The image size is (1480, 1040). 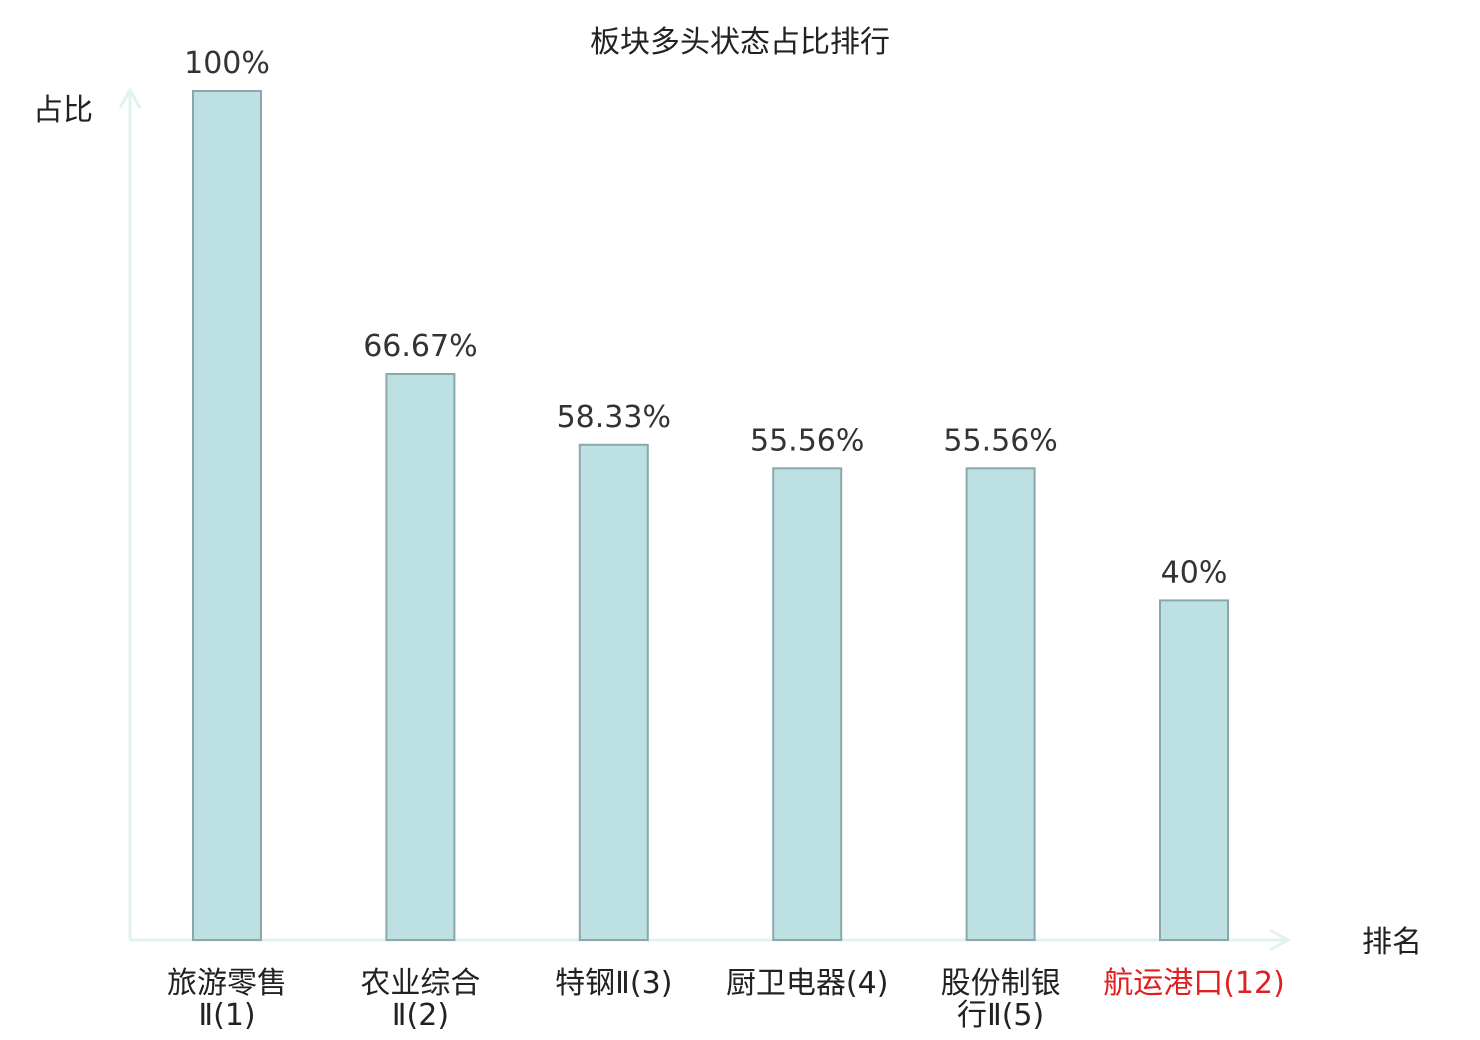 What do you see at coordinates (1000, 440) in the screenshot?
I see `value-label-5: 55.56%` at bounding box center [1000, 440].